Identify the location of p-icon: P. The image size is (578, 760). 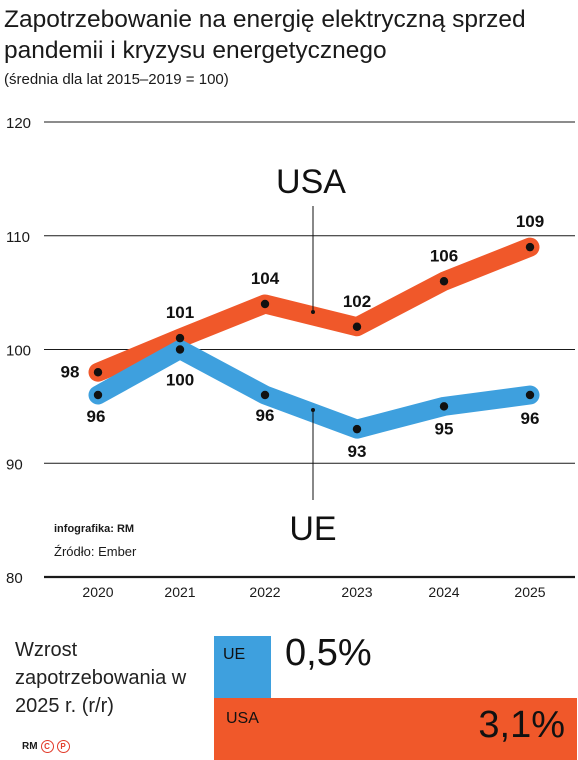
(63, 746).